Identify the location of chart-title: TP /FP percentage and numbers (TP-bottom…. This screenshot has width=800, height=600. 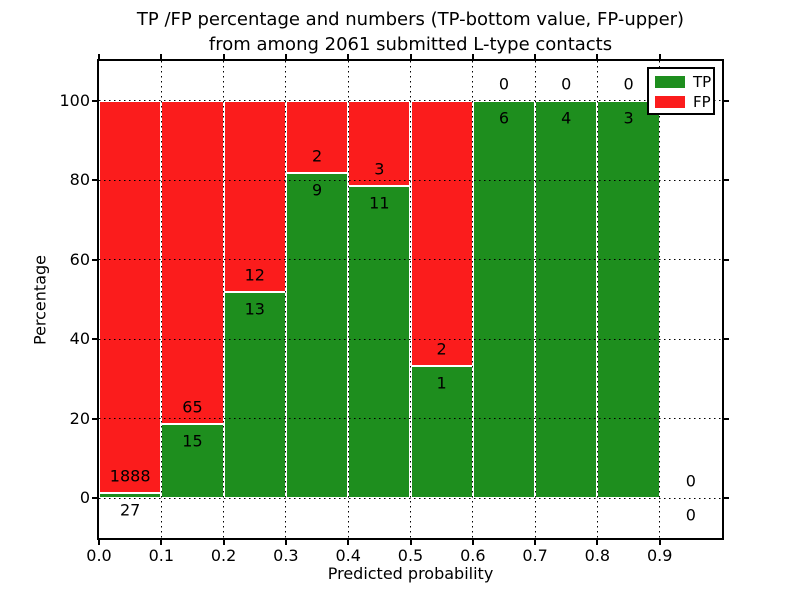
(410, 32).